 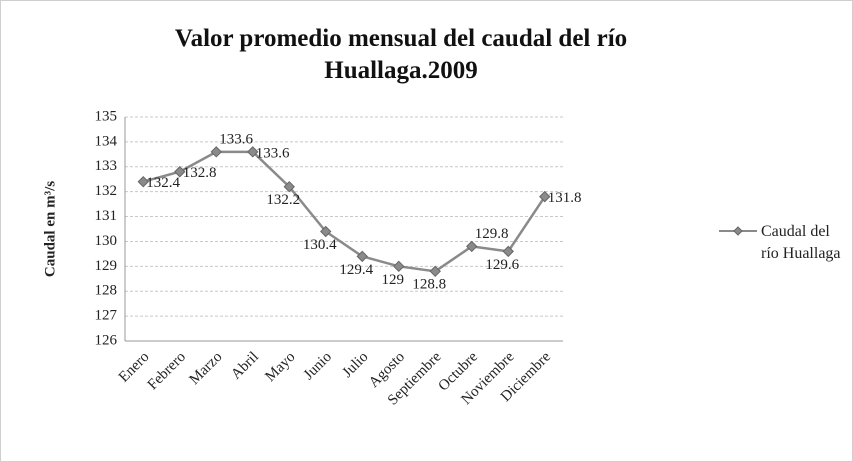 I want to click on x-tick-label: Julio, so click(x=356, y=365).